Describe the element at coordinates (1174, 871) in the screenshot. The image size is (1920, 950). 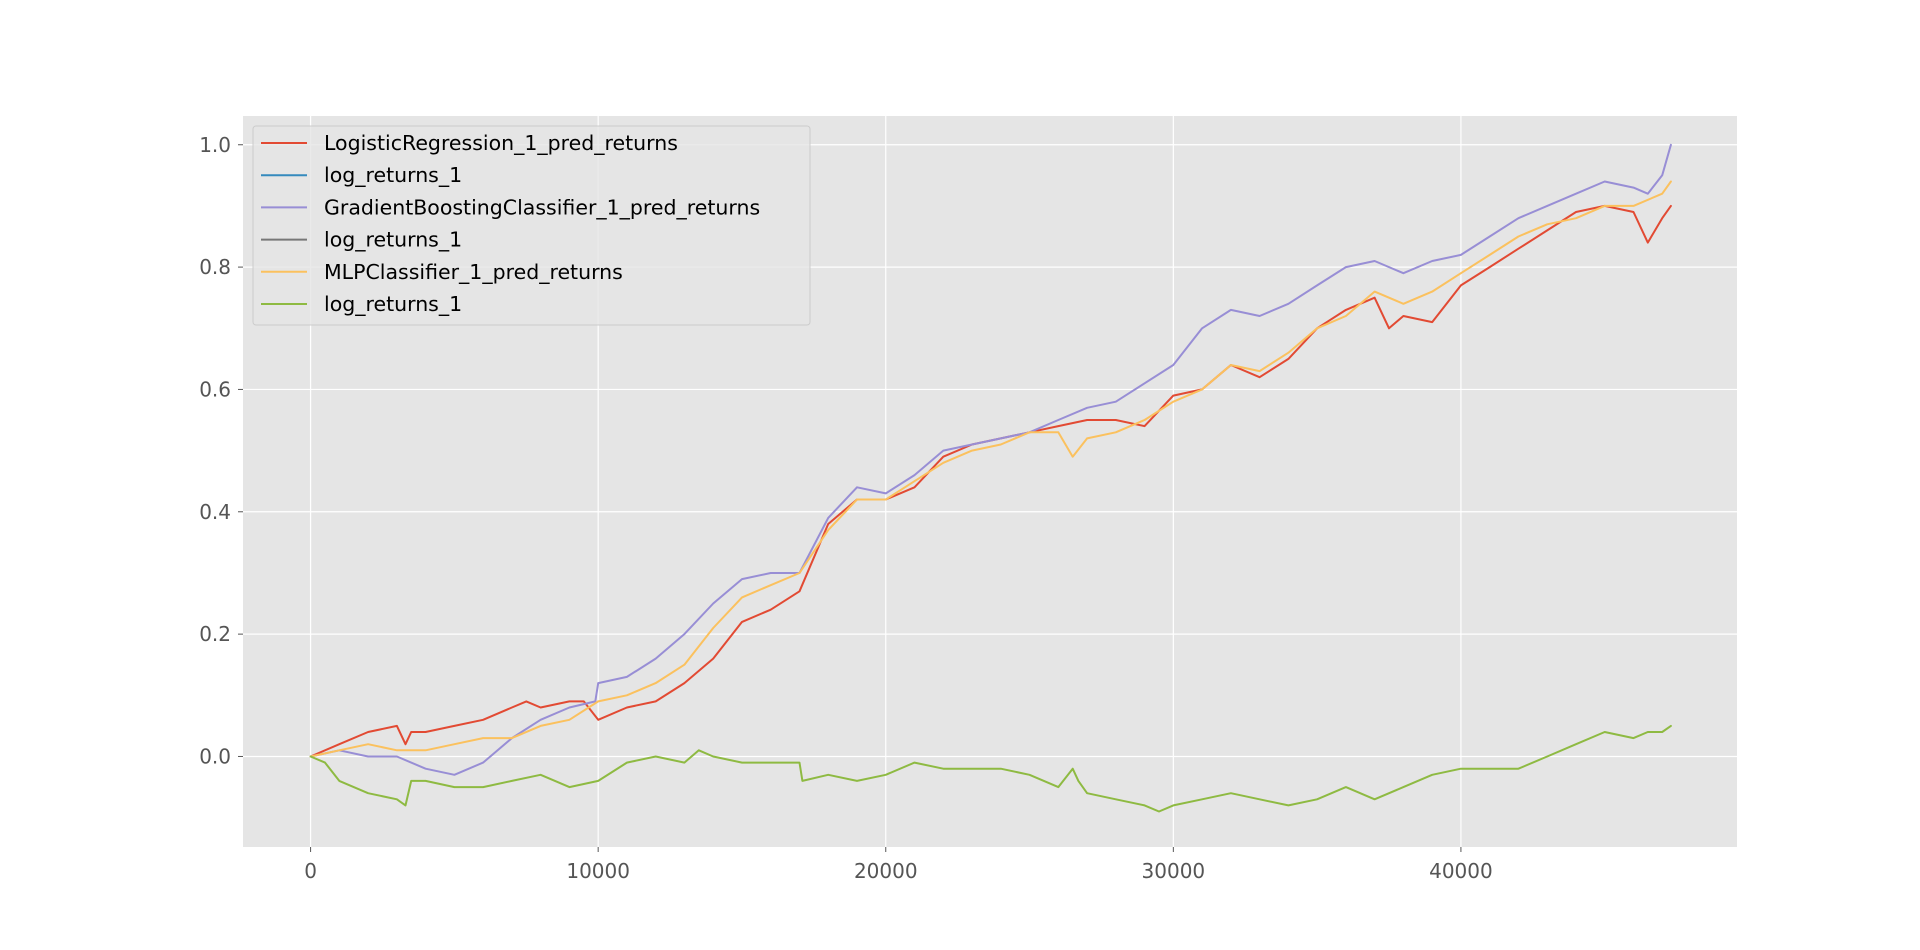
I see `x-tick-label: 30000` at that location.